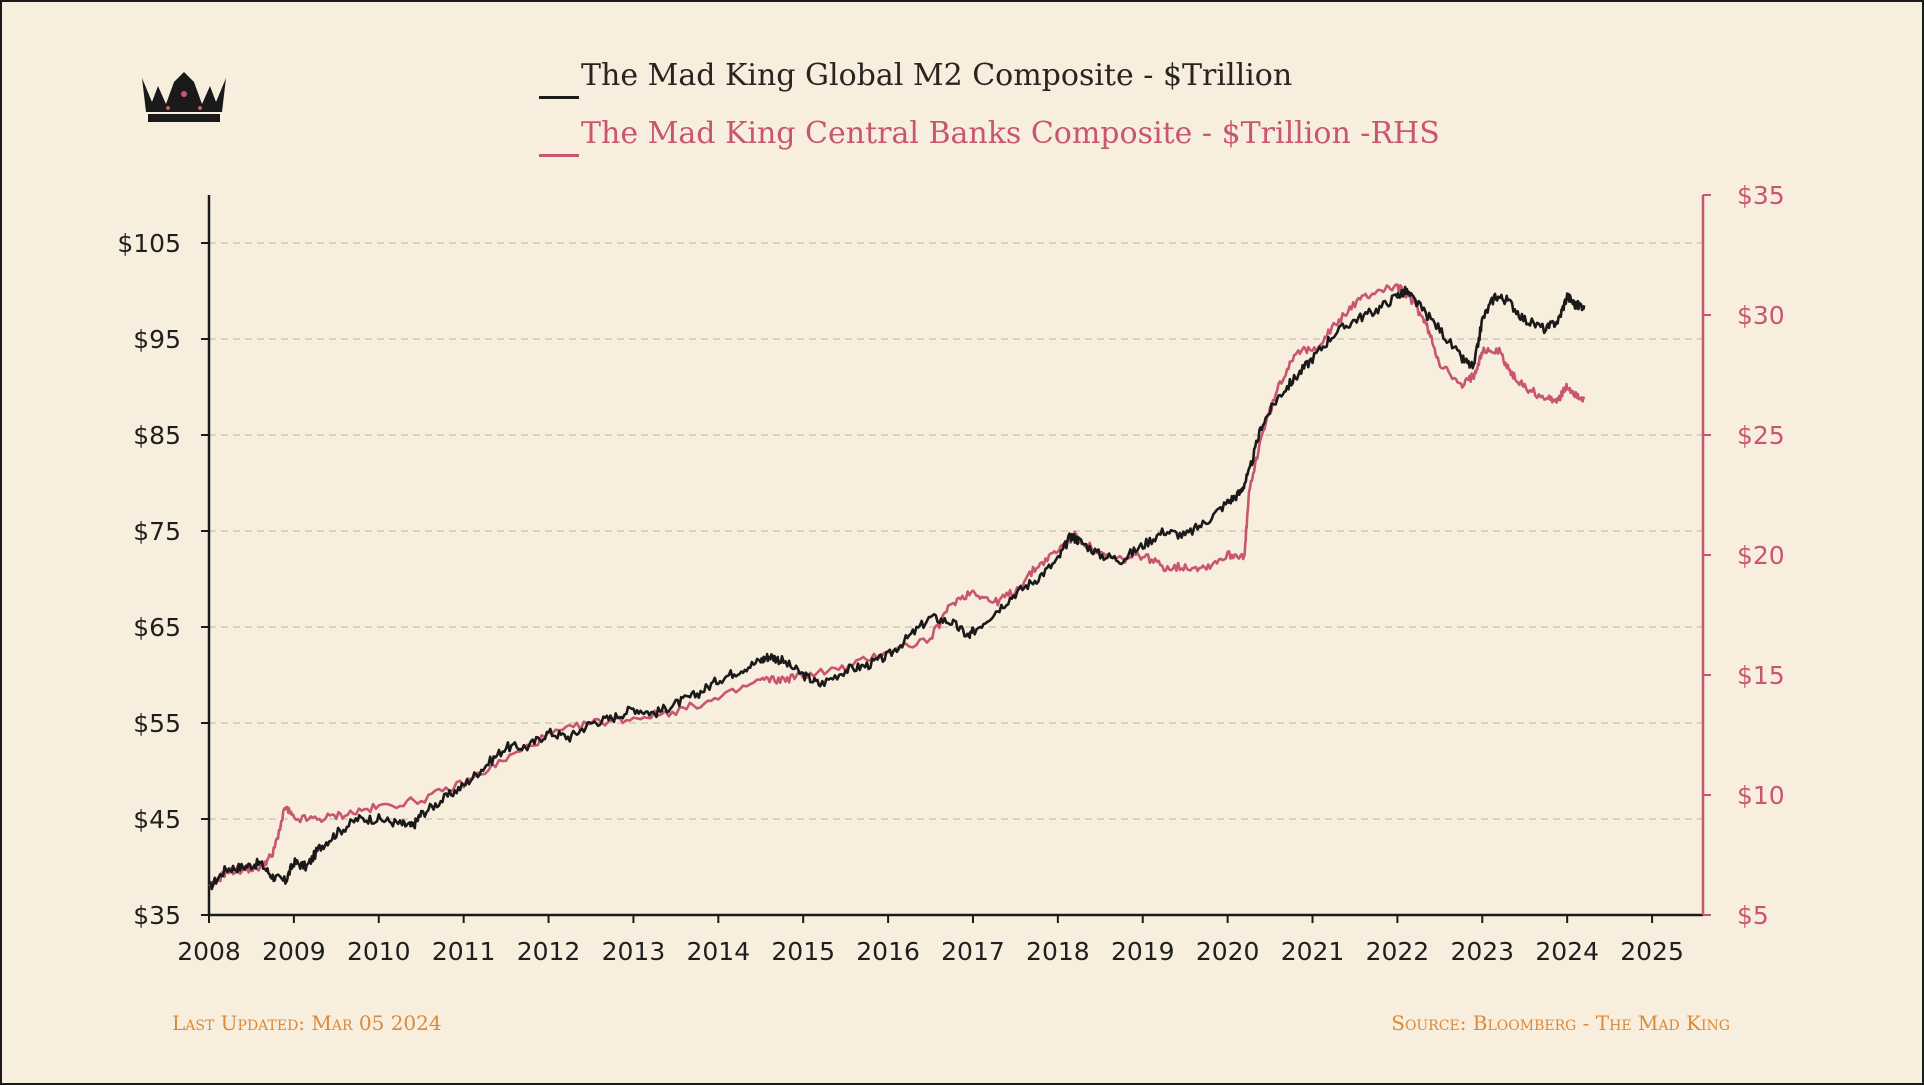  Describe the element at coordinates (1313, 951) in the screenshot. I see `x-tick-label: 2021` at that location.